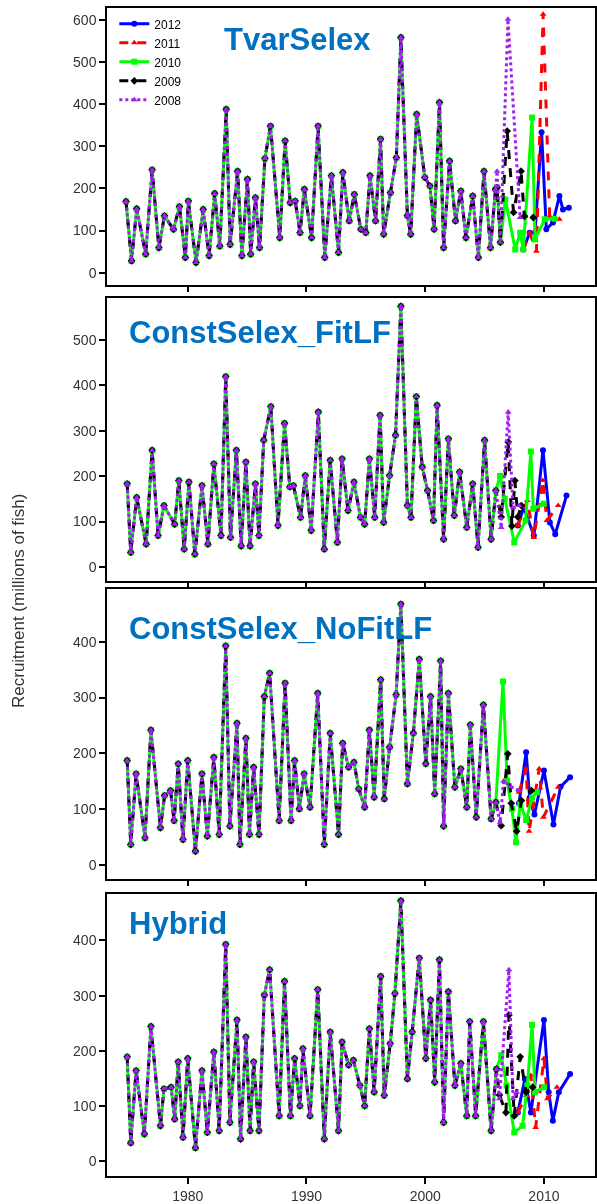  I want to click on legend-label: 2009, so click(168, 81).